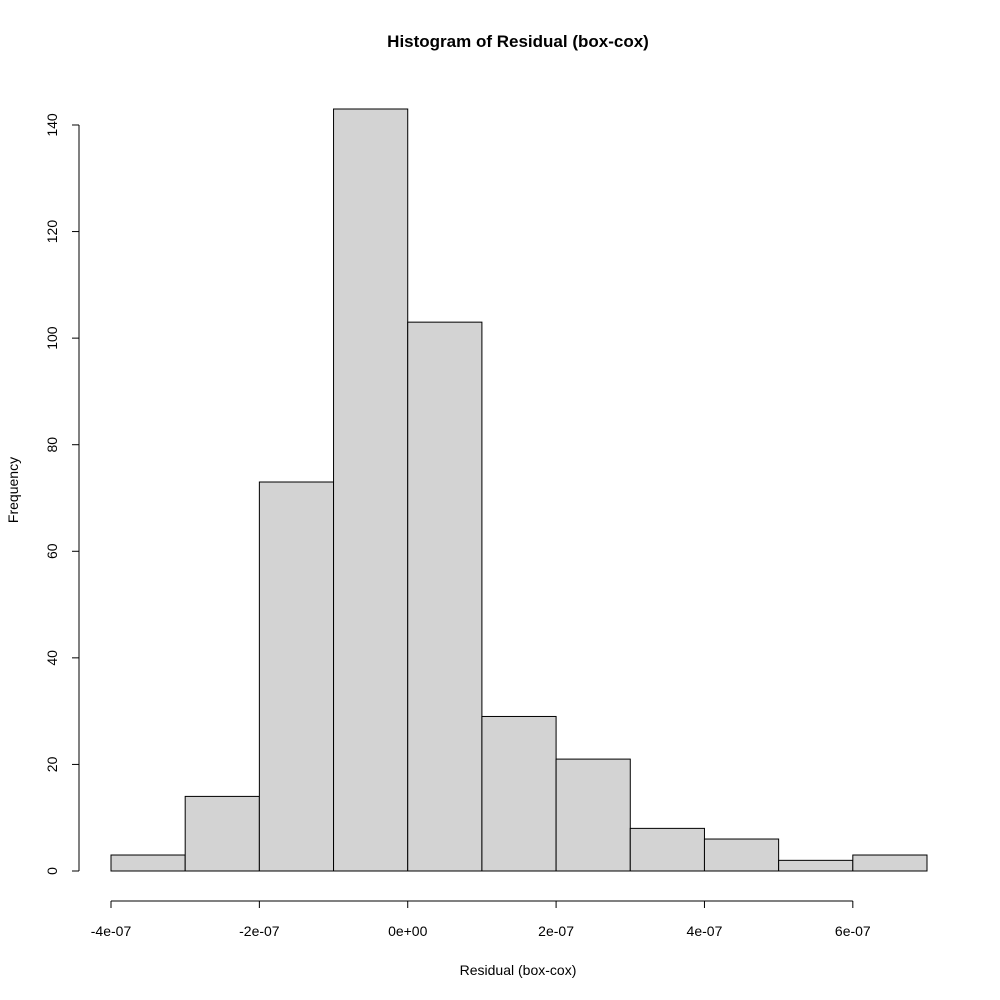 The width and height of the screenshot is (1000, 1000). Describe the element at coordinates (52, 445) in the screenshot. I see `y-tick-label: 80` at that location.